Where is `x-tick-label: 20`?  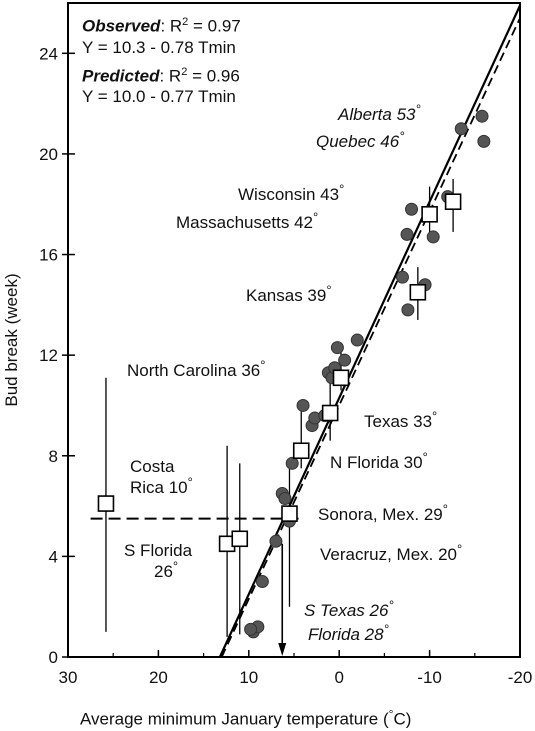 x-tick-label: 20 is located at coordinates (158, 677).